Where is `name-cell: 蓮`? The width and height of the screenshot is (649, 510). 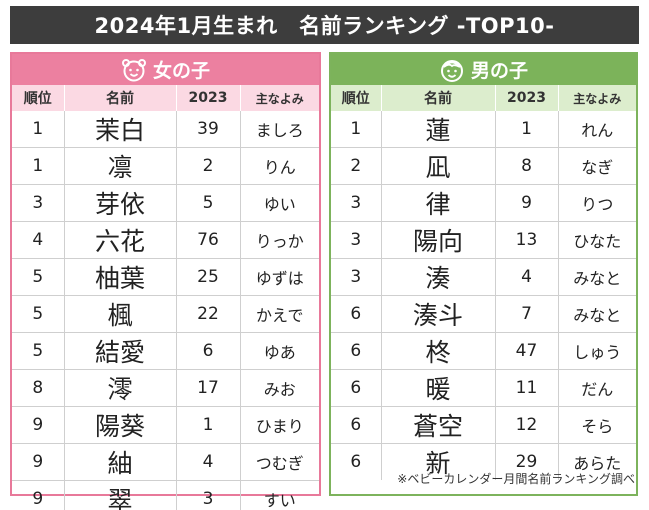
name-cell: 蓮 is located at coordinates (438, 129).